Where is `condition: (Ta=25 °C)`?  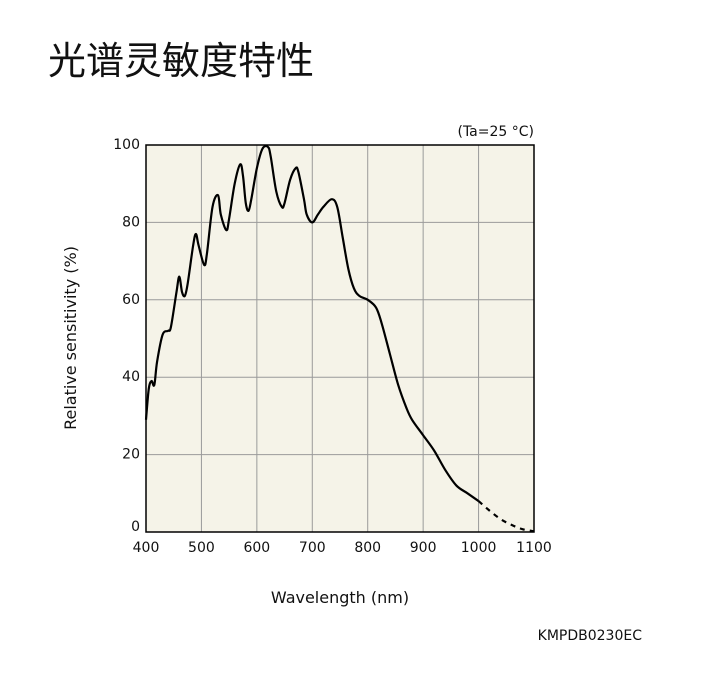 condition: (Ta=25 °C) is located at coordinates (495, 132).